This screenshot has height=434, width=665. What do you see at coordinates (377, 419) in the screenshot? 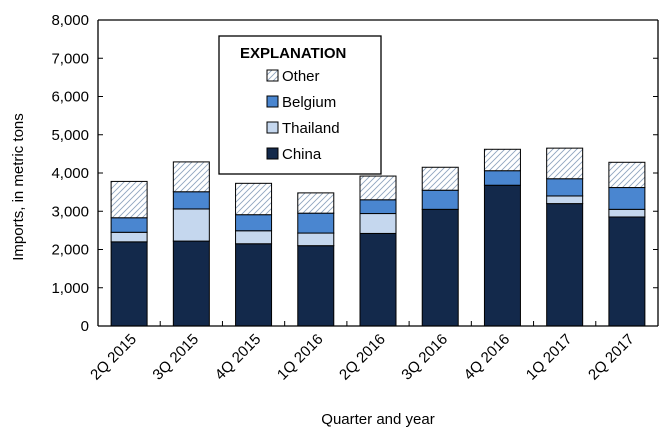
I see `x-axis-title: Quarter and year` at bounding box center [377, 419].